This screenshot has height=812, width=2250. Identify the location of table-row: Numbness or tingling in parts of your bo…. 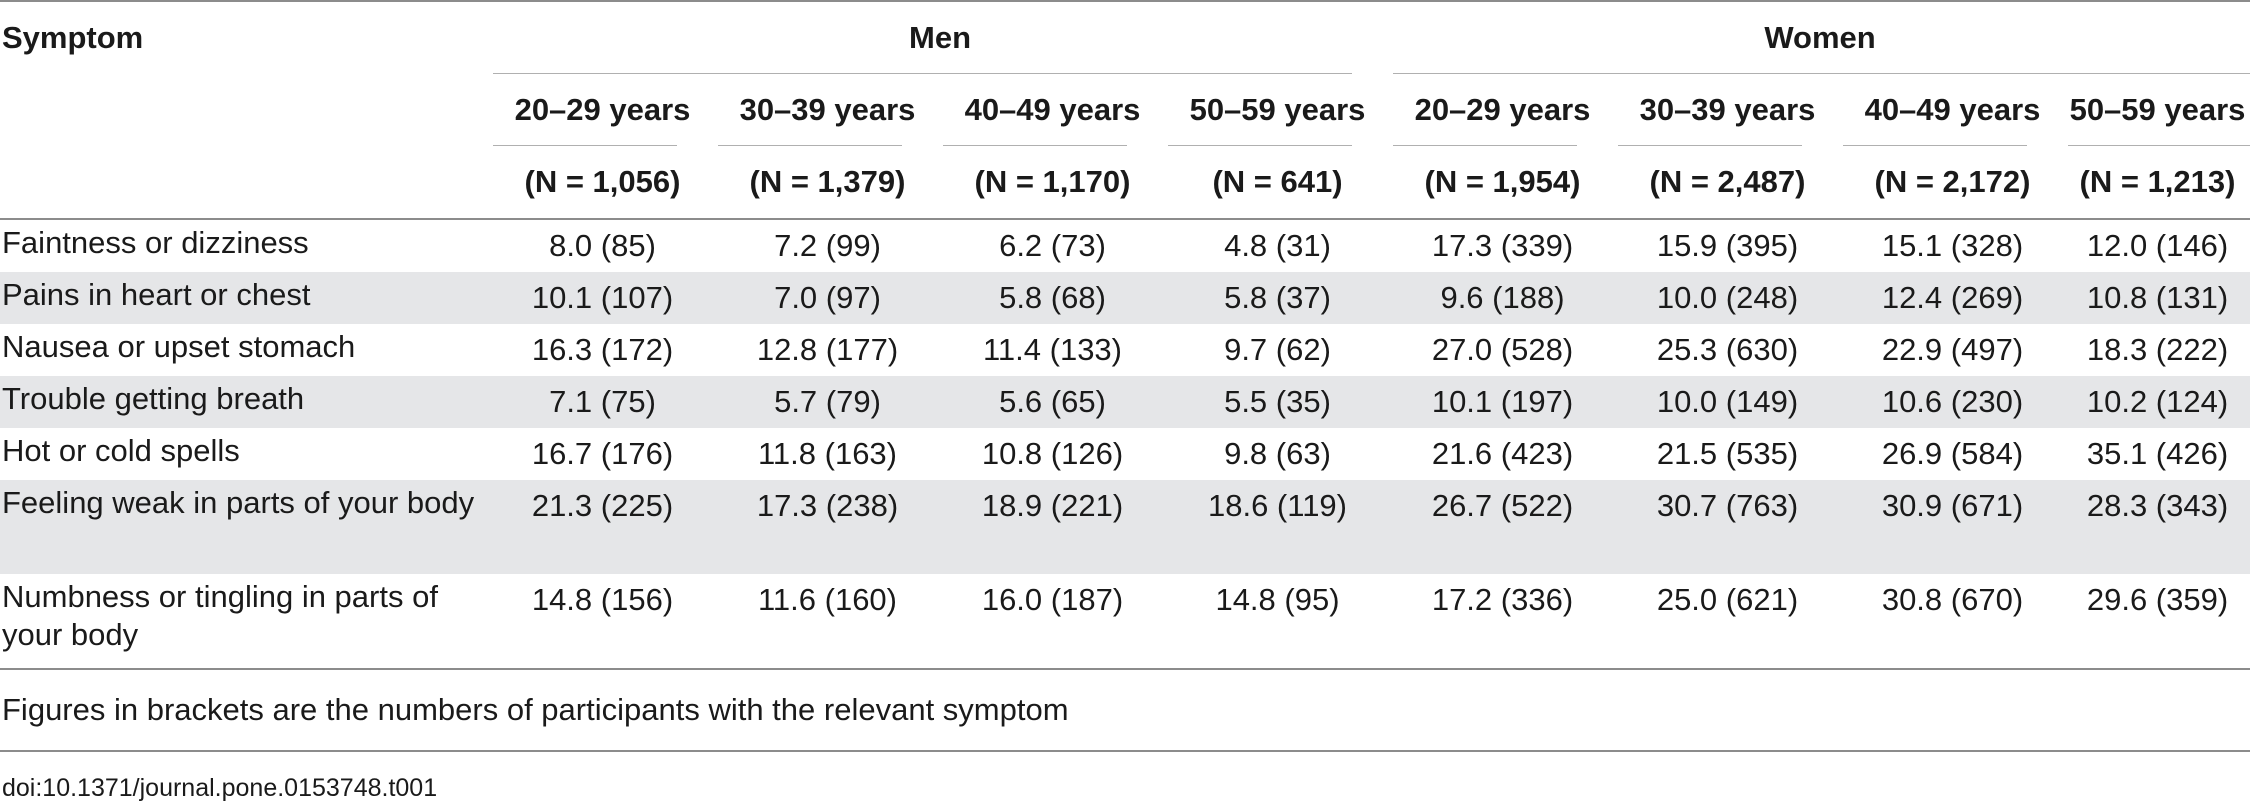
(1125, 622).